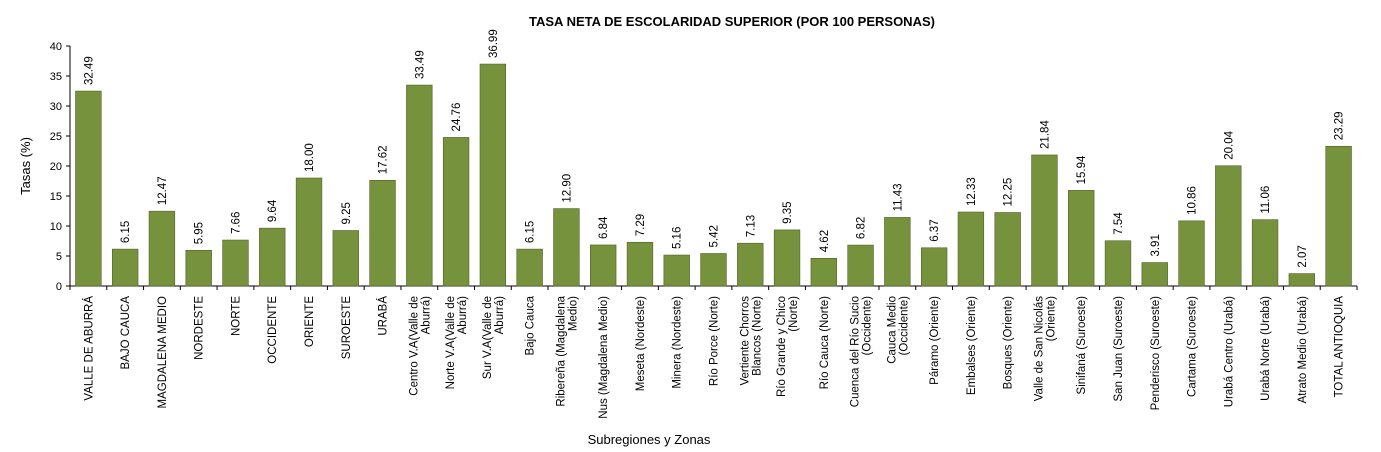 The width and height of the screenshot is (1381, 452). Describe the element at coordinates (1082, 169) in the screenshot. I see `bar-value-label: 15.94` at that location.